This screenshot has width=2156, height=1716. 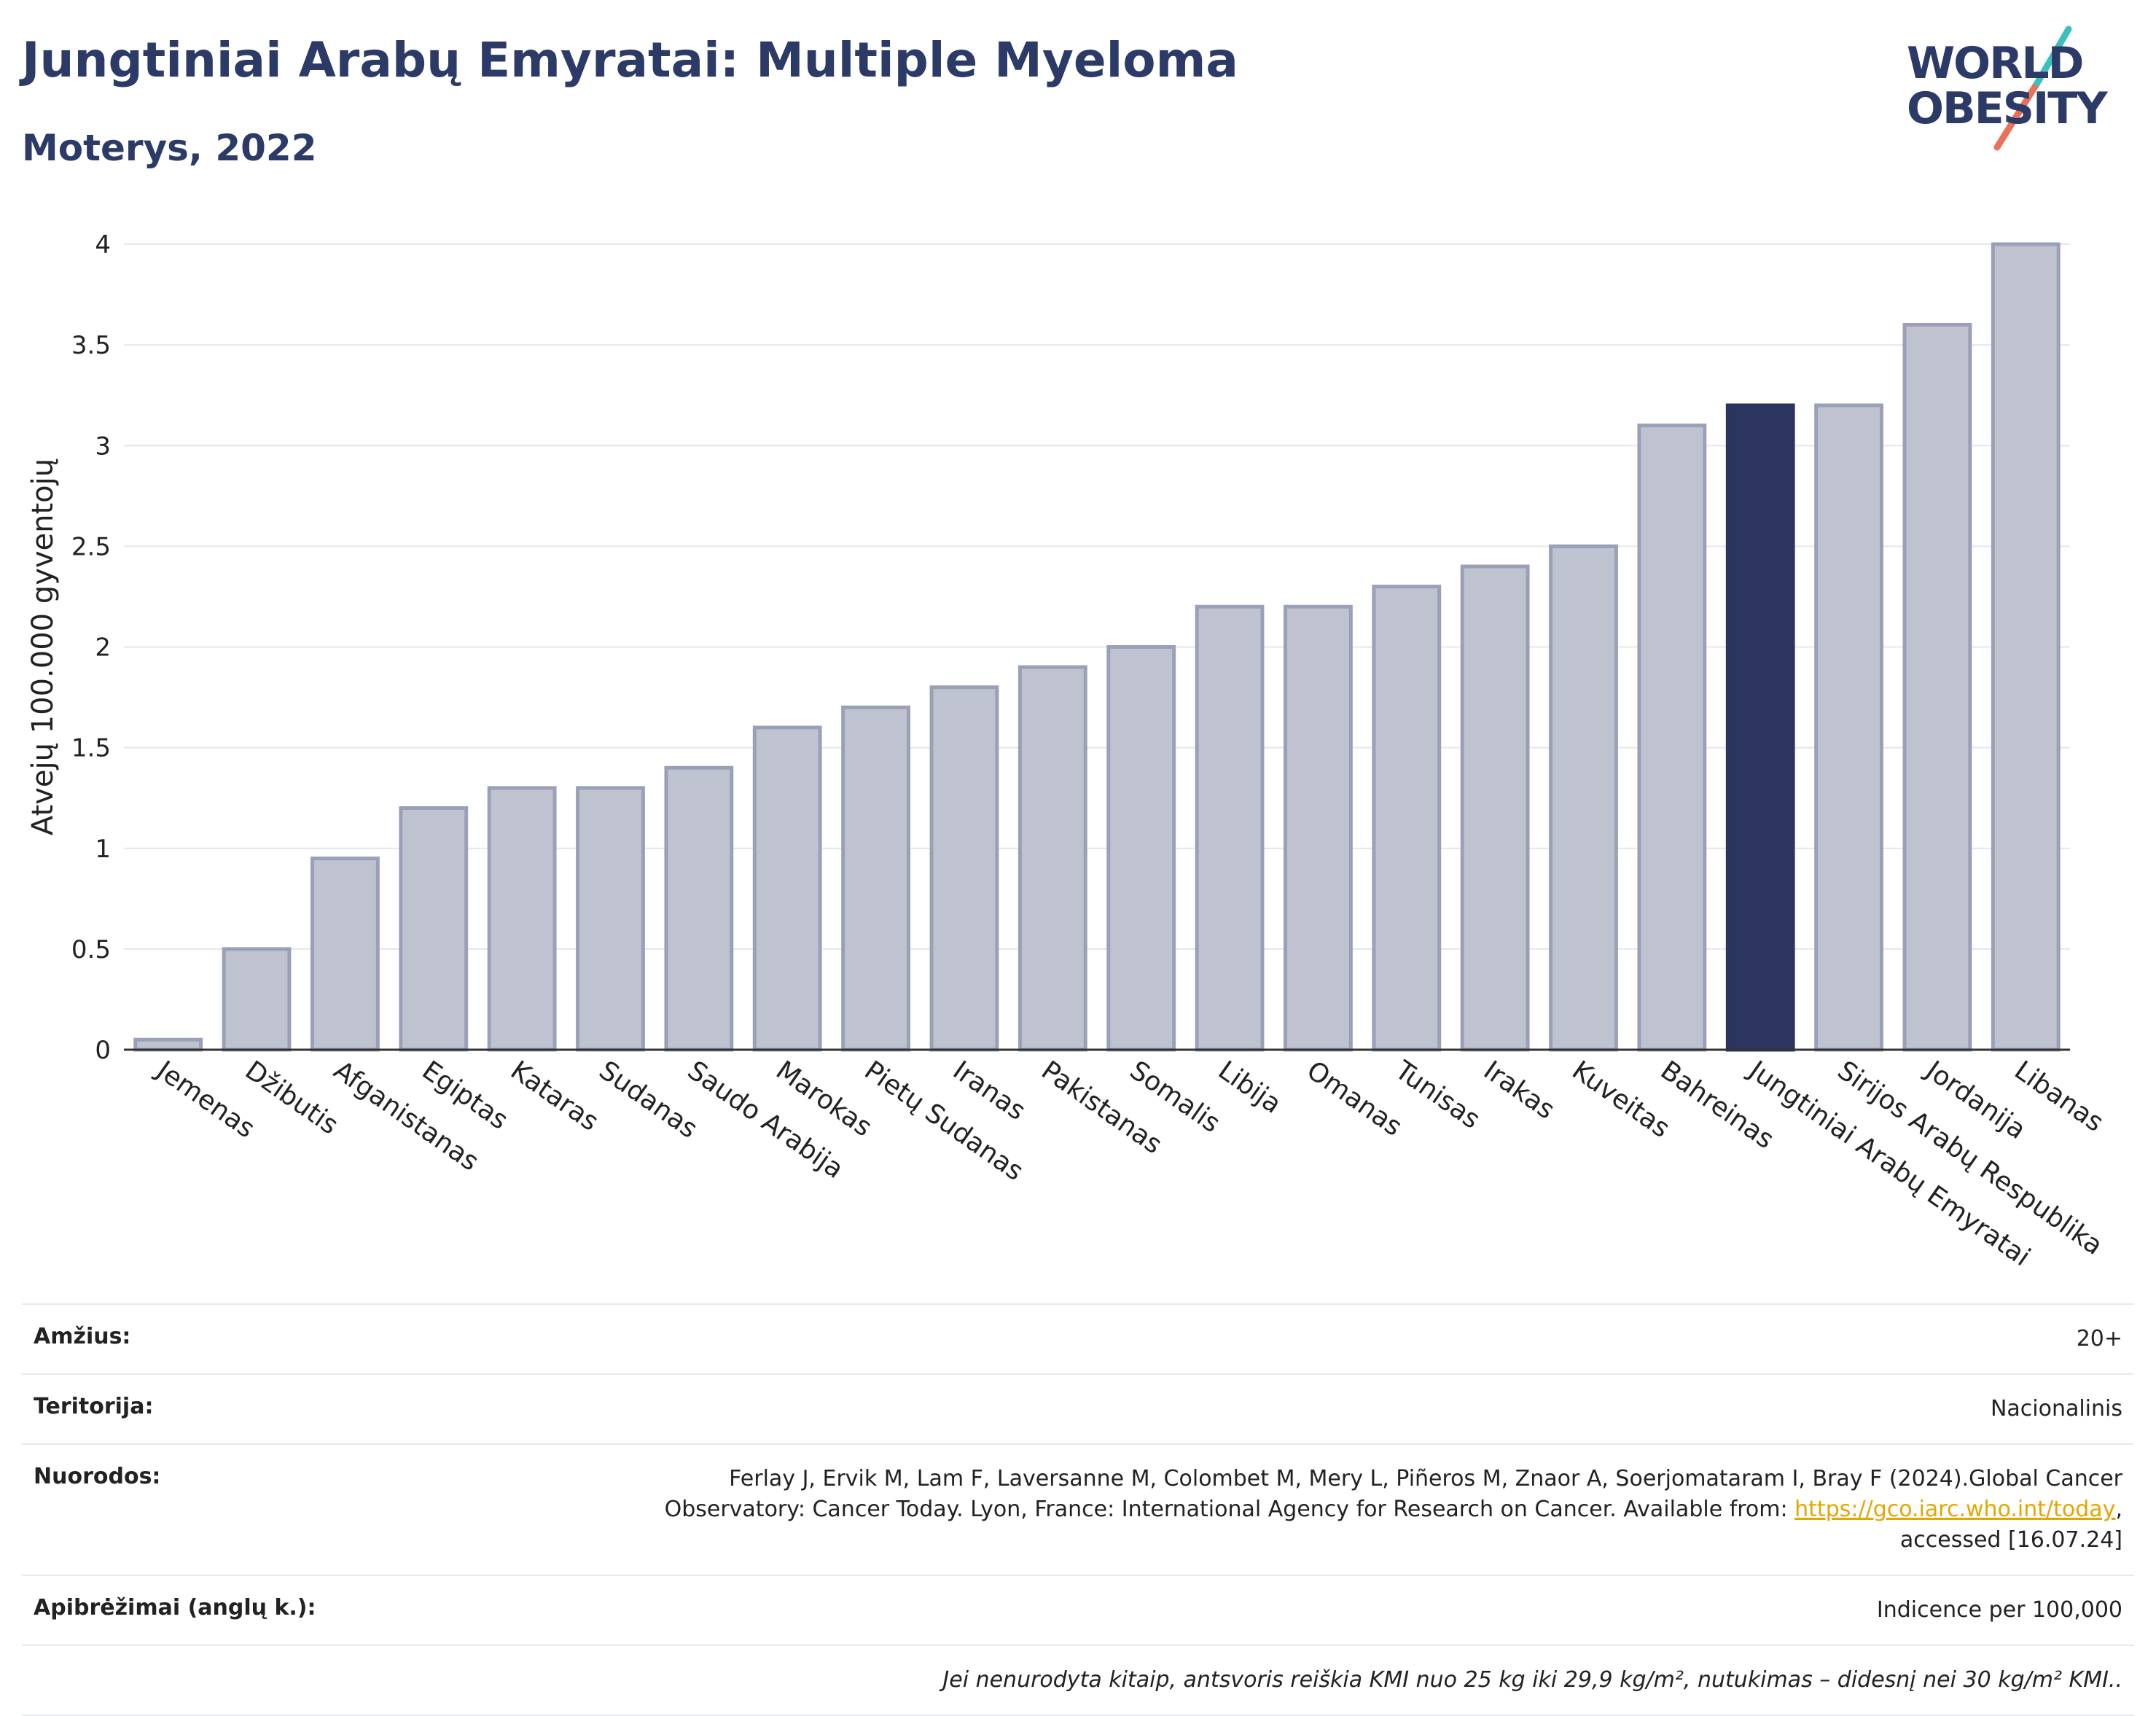 What do you see at coordinates (1519, 1091) in the screenshot?
I see `x-tick-label: Irakas` at bounding box center [1519, 1091].